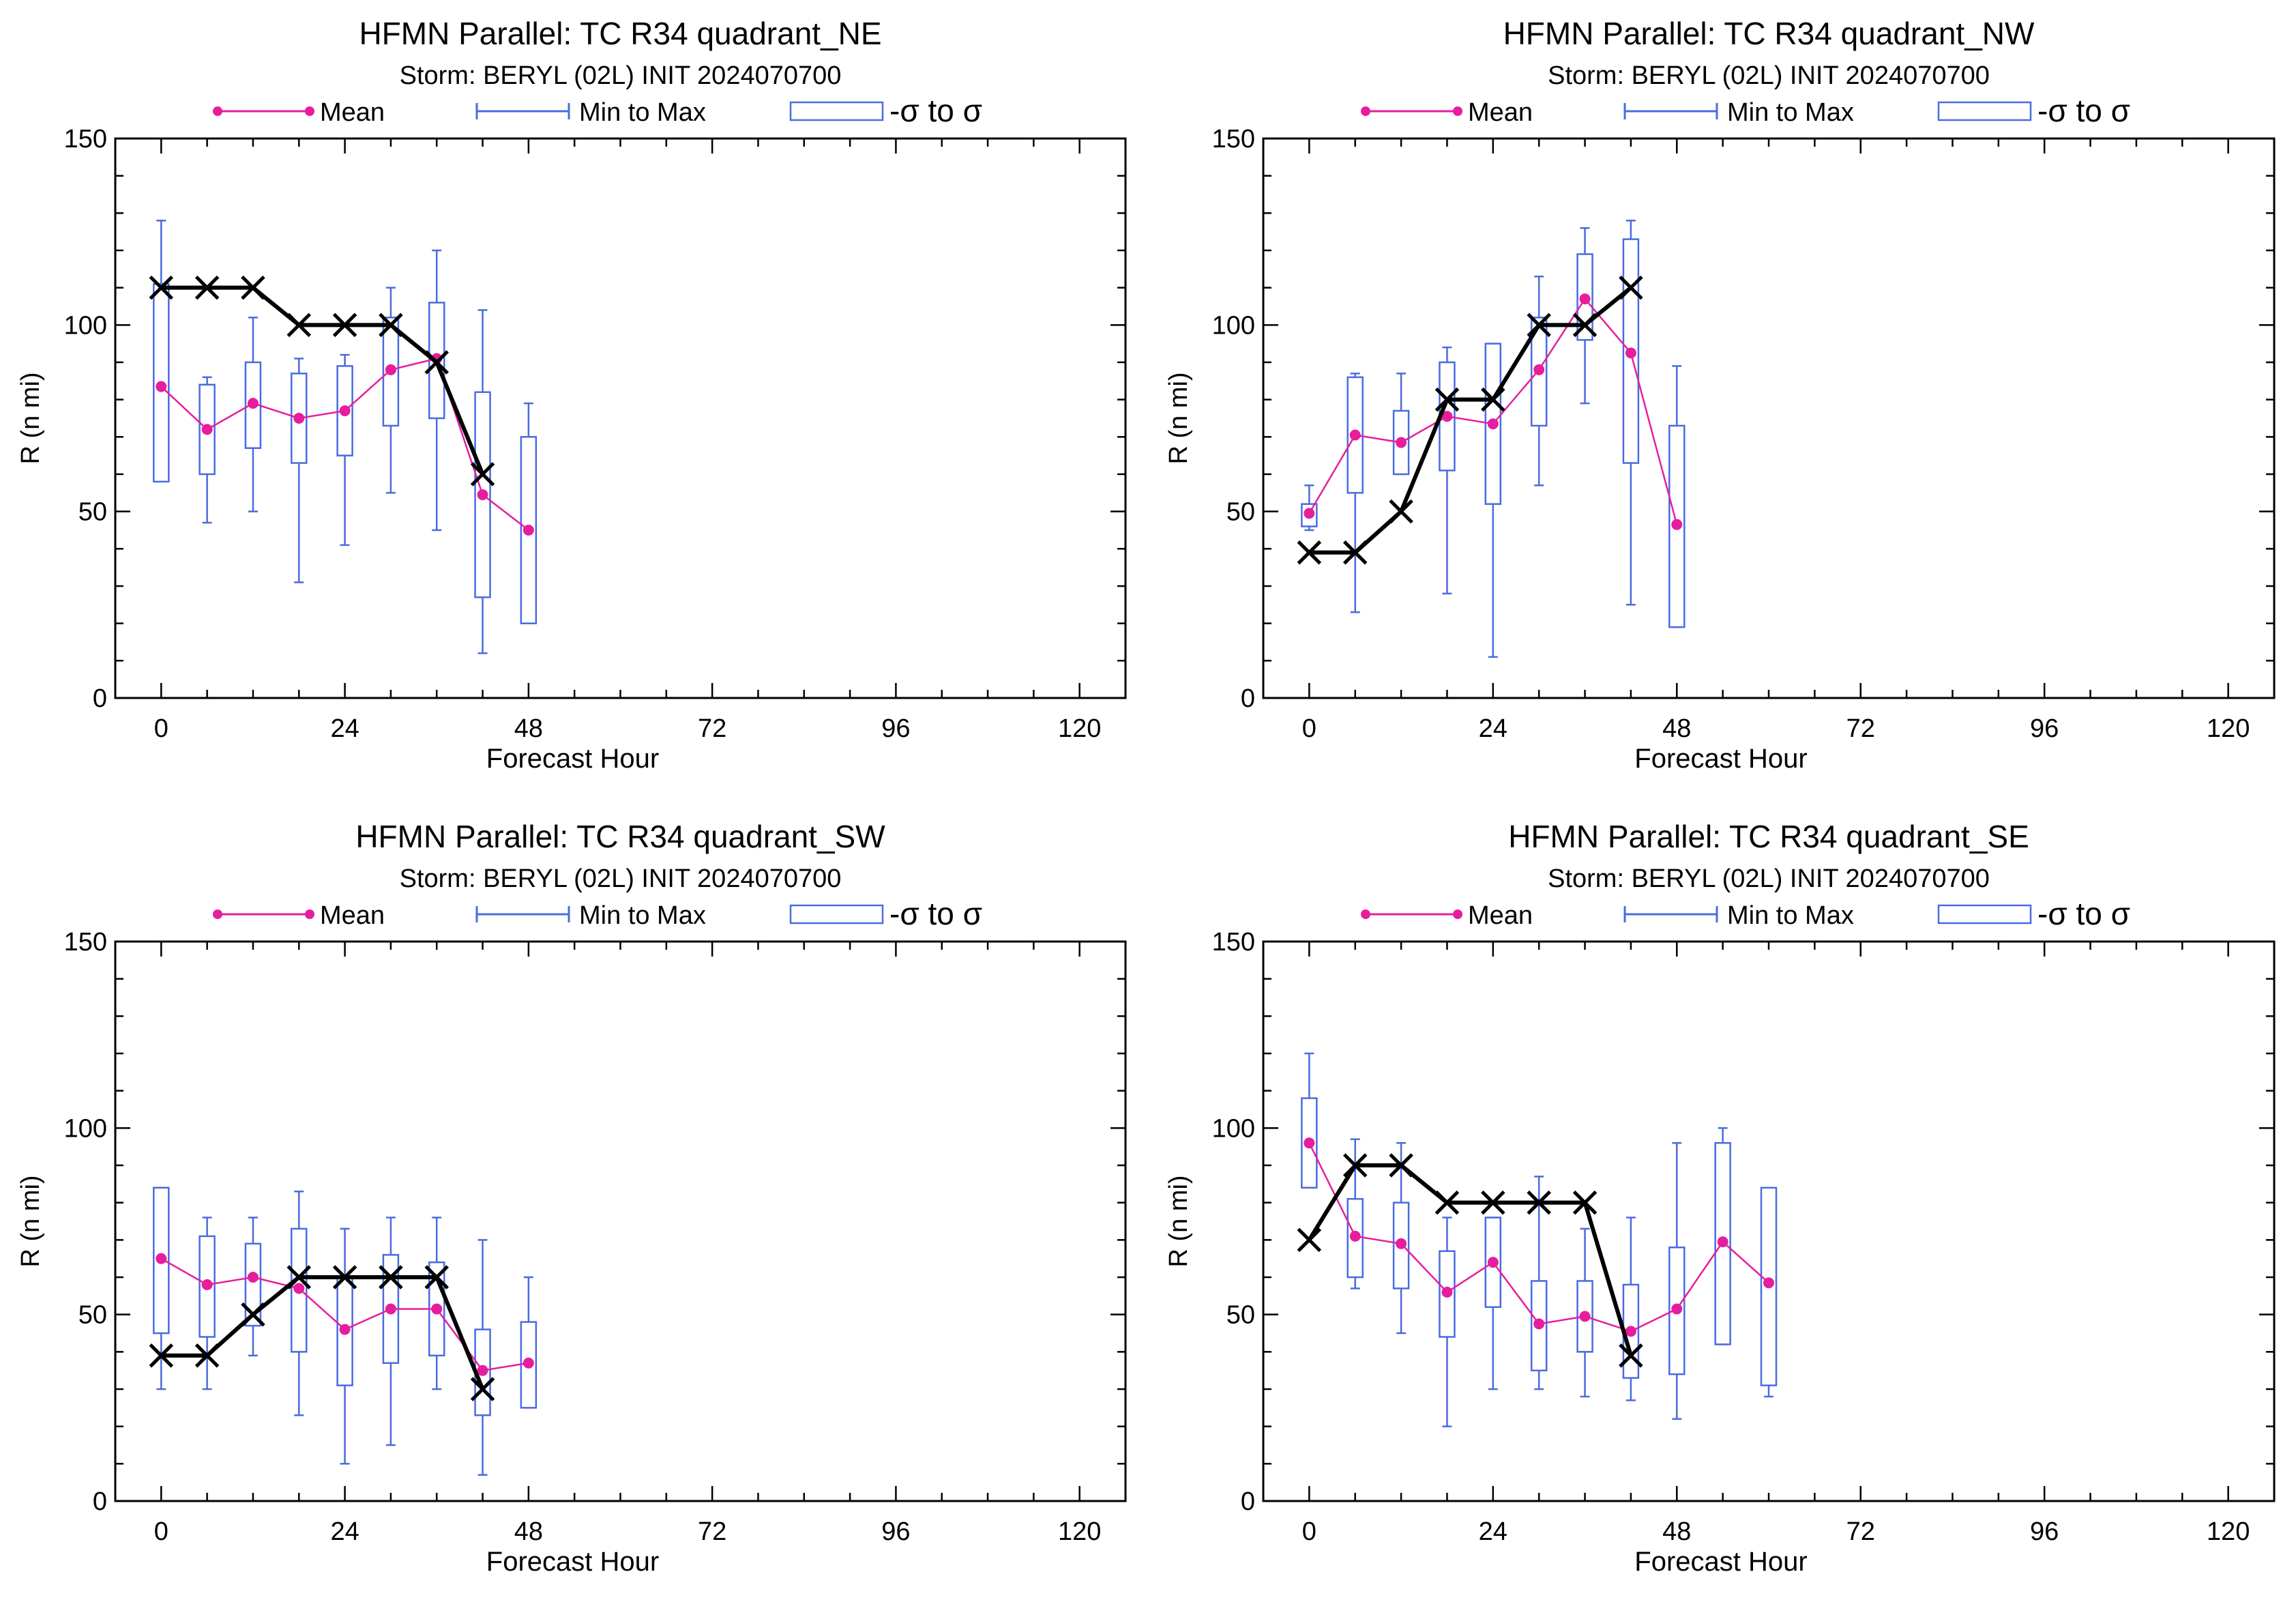 This screenshot has width=2296, height=1602. Describe the element at coordinates (1769, 34) in the screenshot. I see `chart-title: HFMN Parallel: TC R34 quadrant_NW` at that location.